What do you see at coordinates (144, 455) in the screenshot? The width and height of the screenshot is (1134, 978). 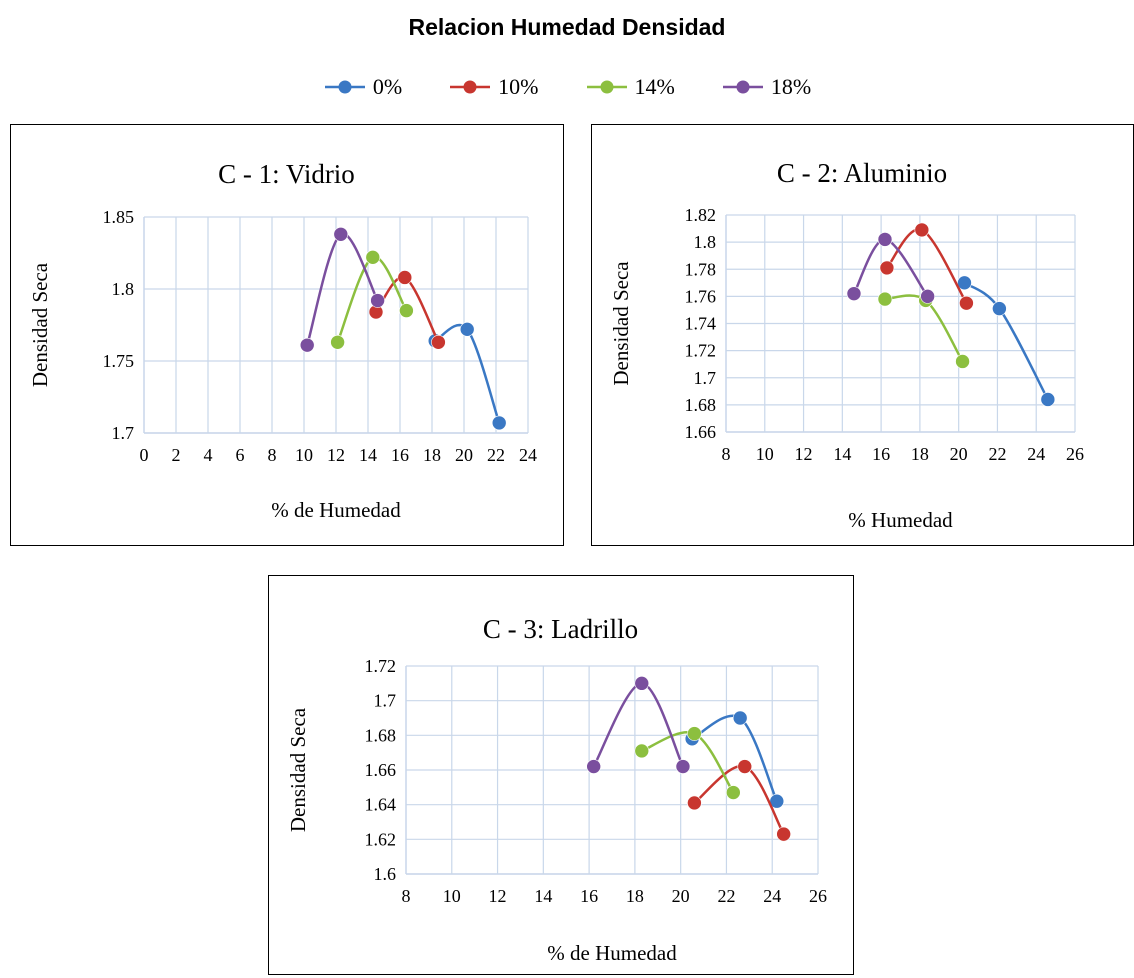 I see `x-tick-label: 0` at bounding box center [144, 455].